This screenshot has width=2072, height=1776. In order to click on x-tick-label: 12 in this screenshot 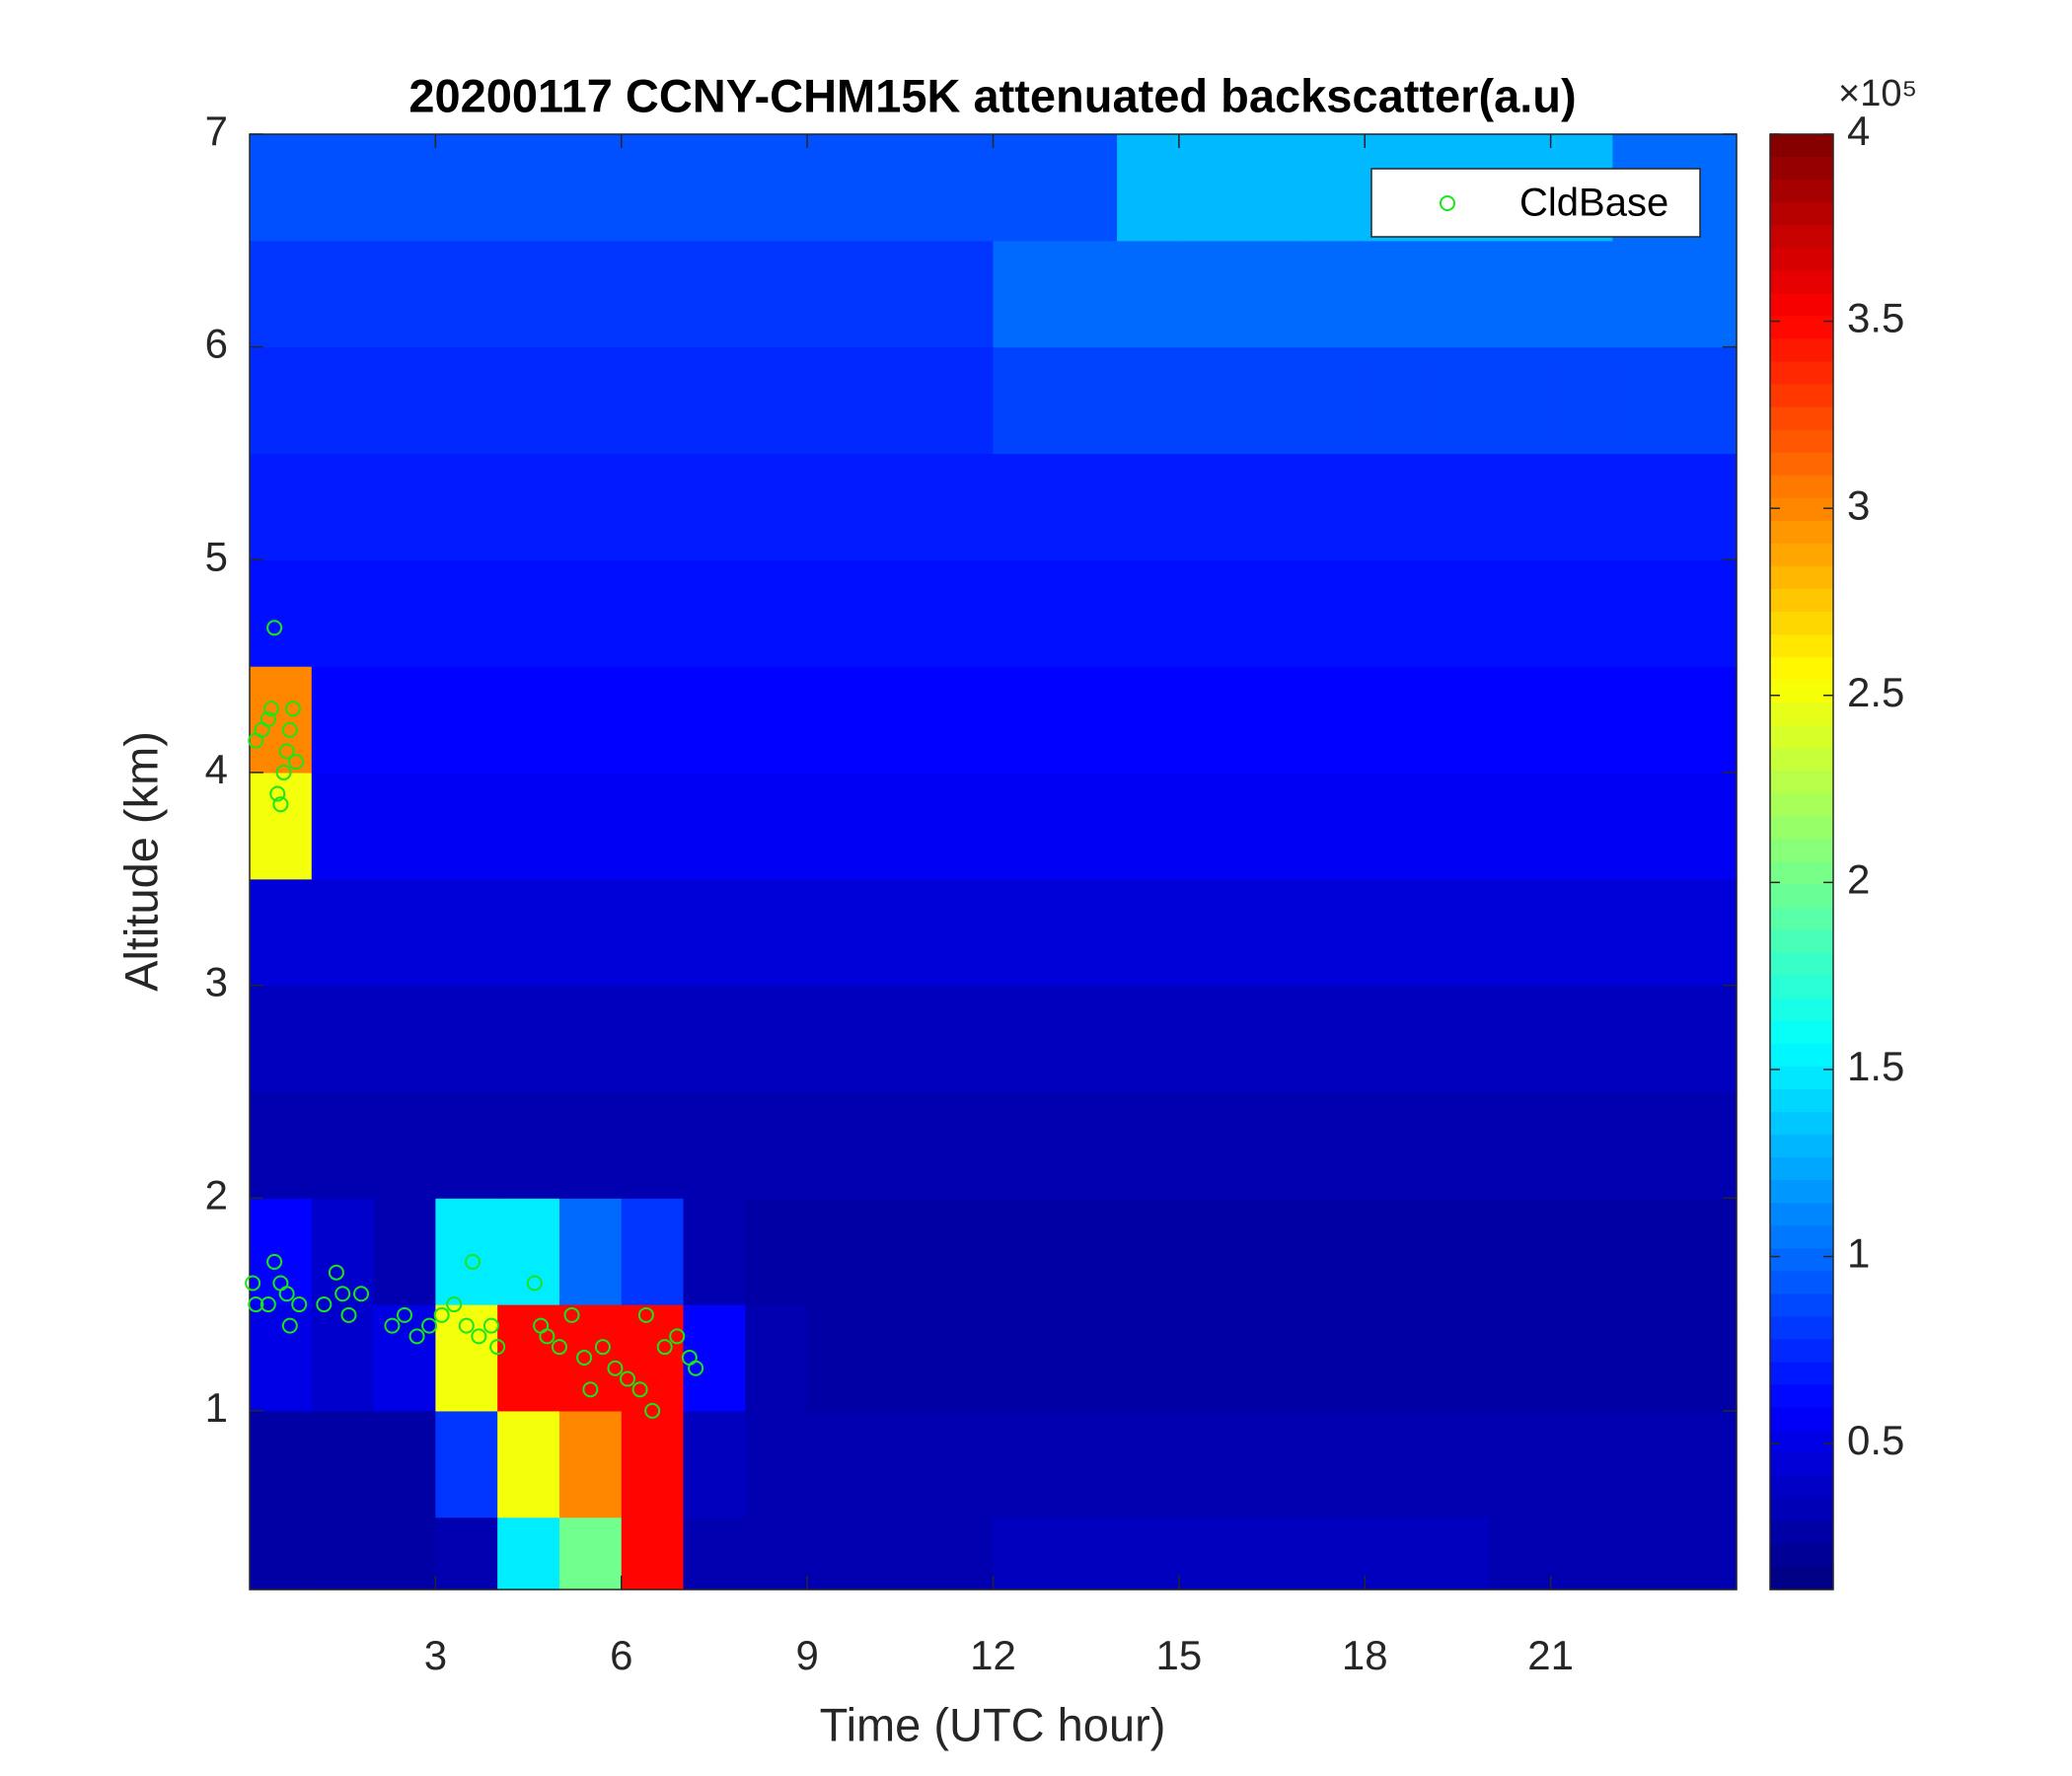, I will do `click(993, 1655)`.